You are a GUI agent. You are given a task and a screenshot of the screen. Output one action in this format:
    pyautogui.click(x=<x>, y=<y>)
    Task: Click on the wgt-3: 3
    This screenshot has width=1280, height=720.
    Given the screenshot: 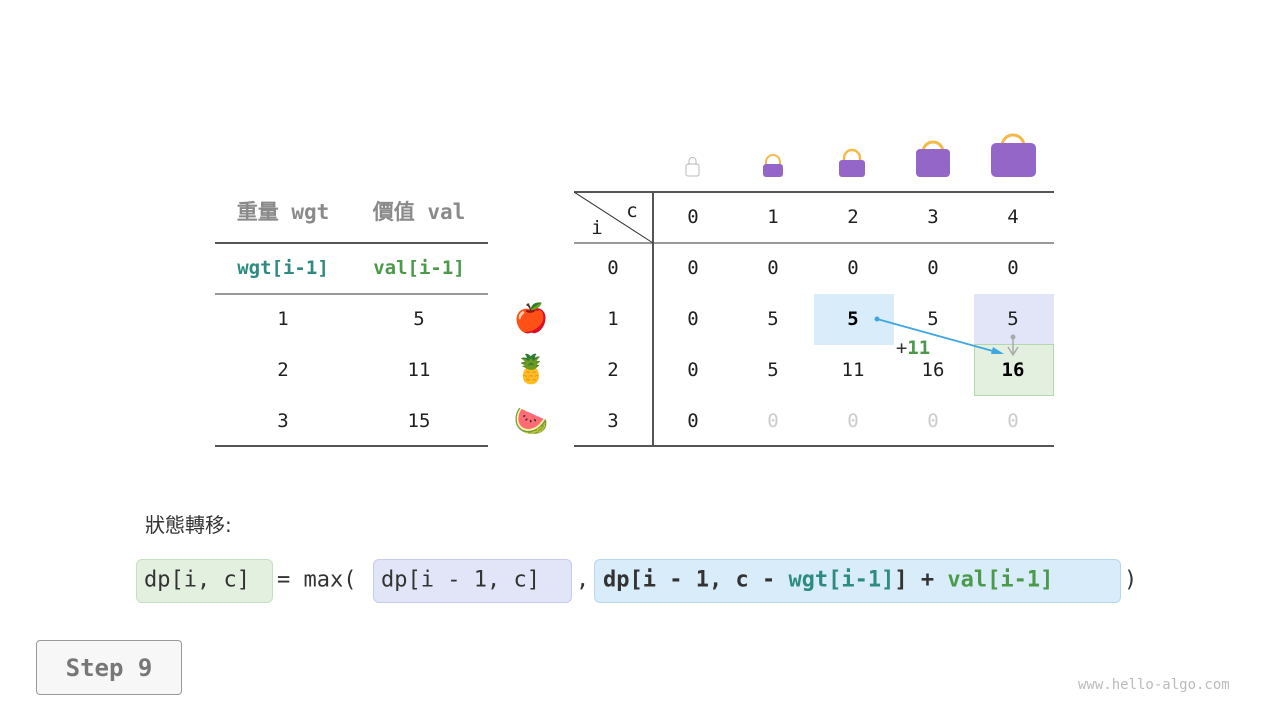 What is the action you would take?
    pyautogui.click(x=283, y=421)
    